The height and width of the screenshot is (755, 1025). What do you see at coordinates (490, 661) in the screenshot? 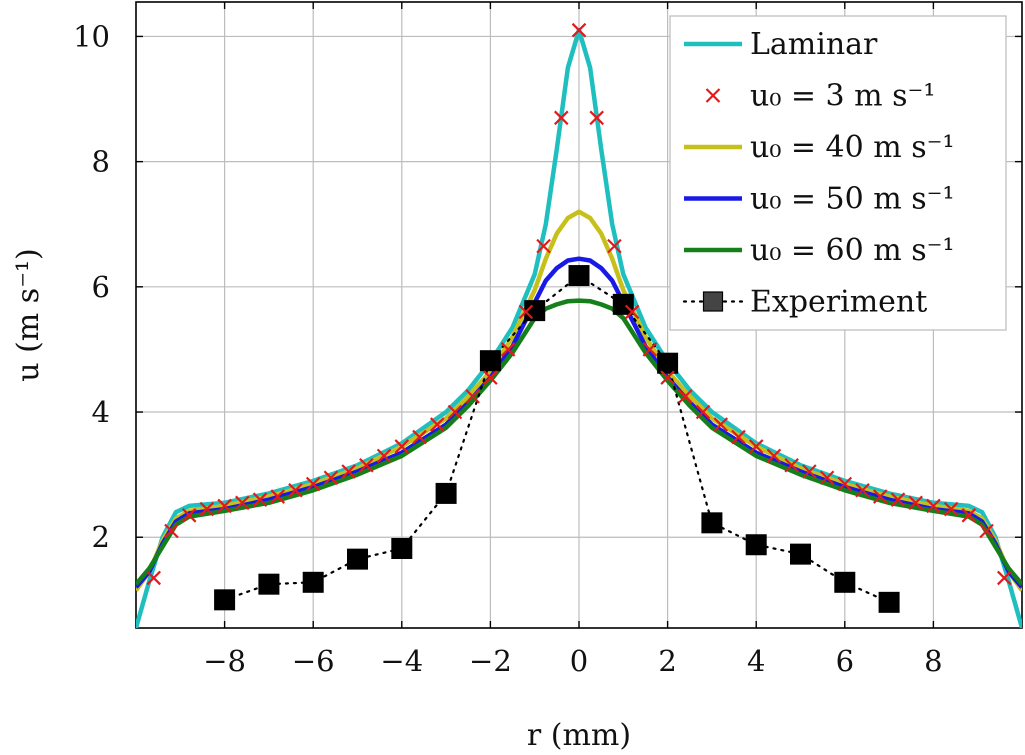
I see `x-tick-label: −2` at bounding box center [490, 661].